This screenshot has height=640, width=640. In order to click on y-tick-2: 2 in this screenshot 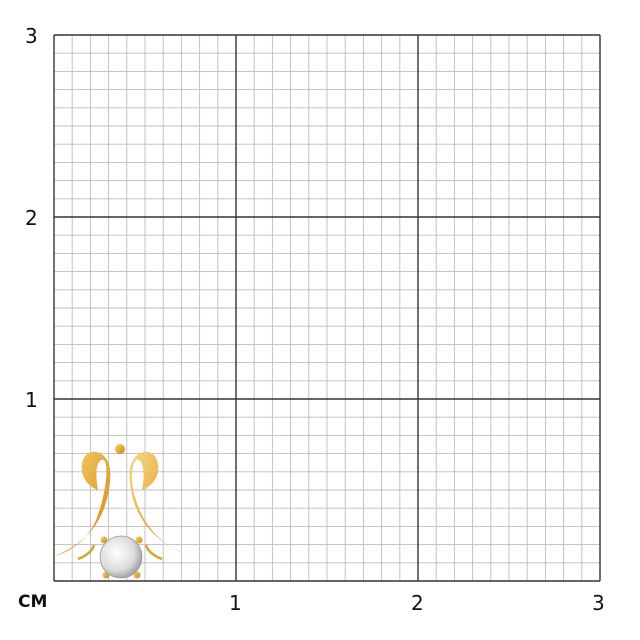, I will do `click(31, 218)`.